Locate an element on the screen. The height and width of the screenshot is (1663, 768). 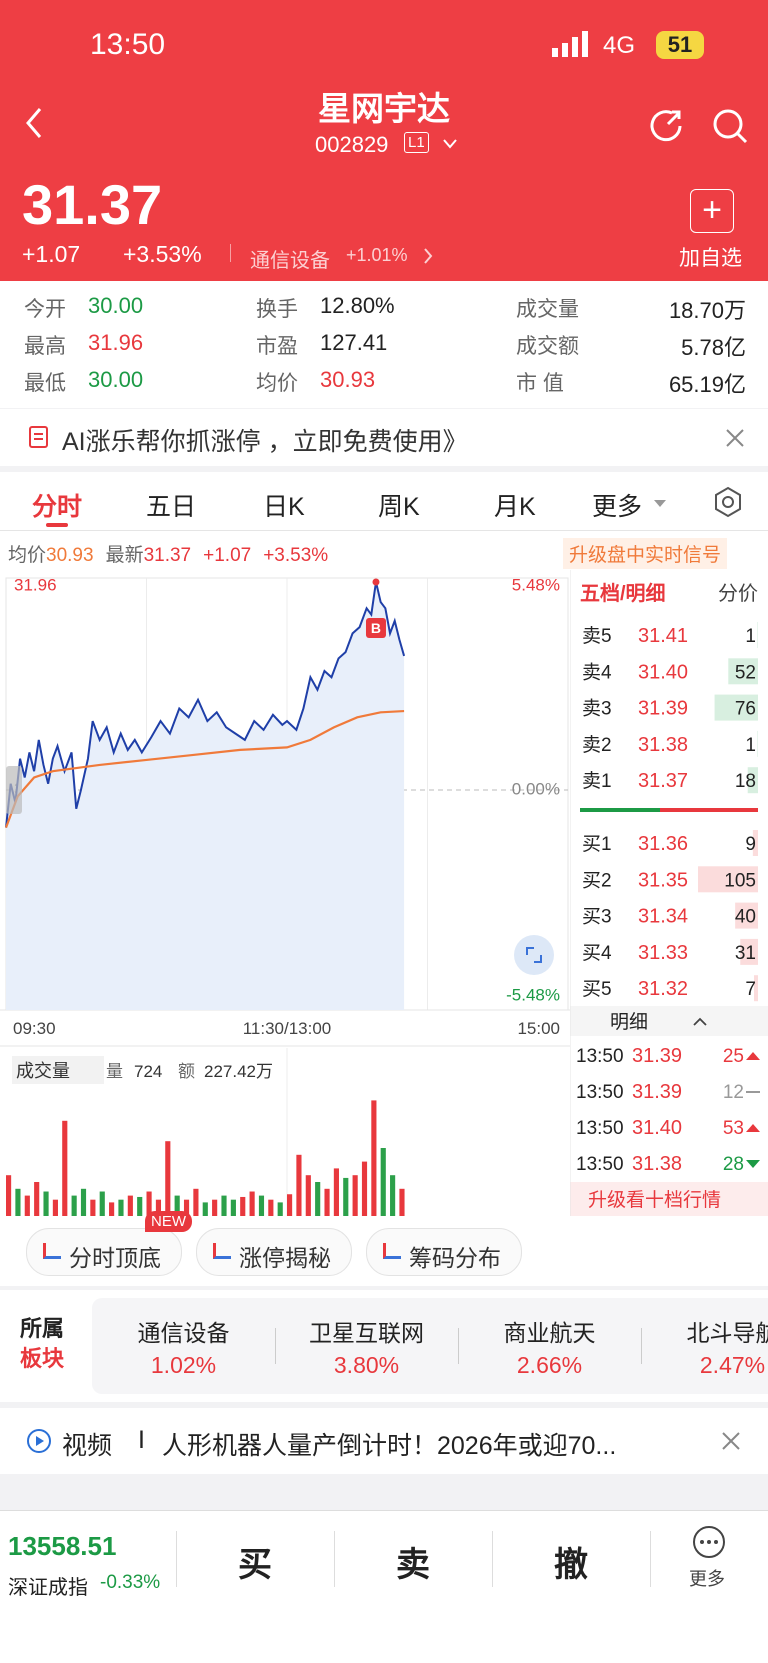
tool-button: 分时顶底 NEW is located at coordinates (109, 1243).